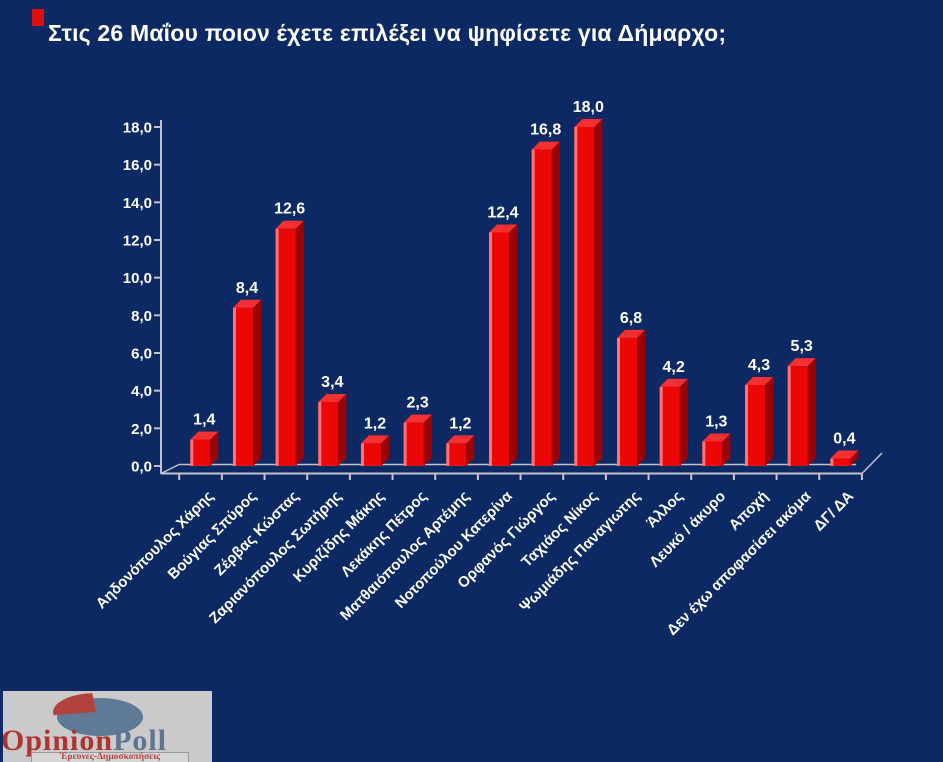 The image size is (943, 762). Describe the element at coordinates (170, 469) in the screenshot. I see `floor-left-edge` at that location.